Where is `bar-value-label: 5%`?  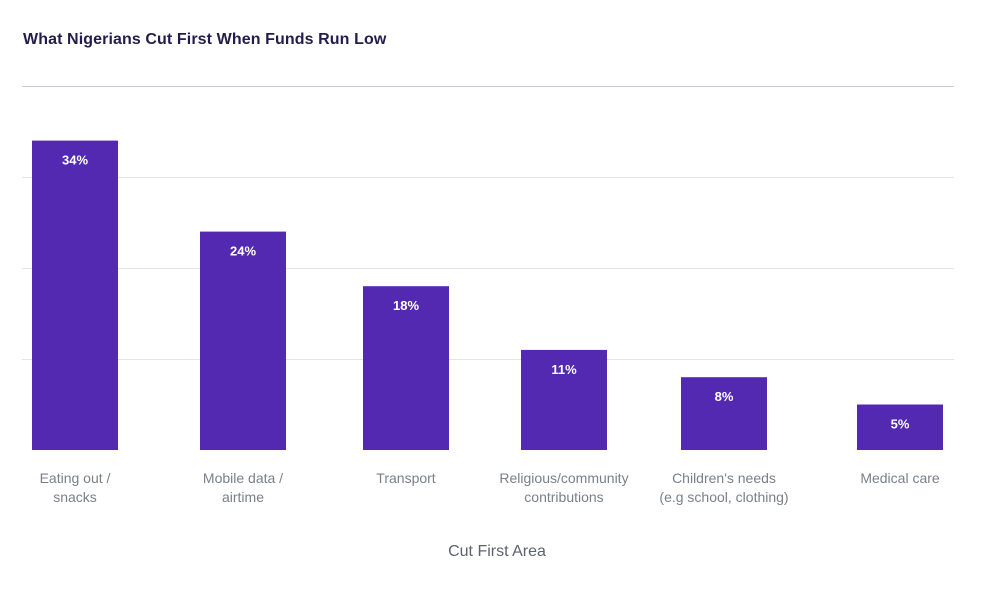
bar-value-label: 5% is located at coordinates (900, 424).